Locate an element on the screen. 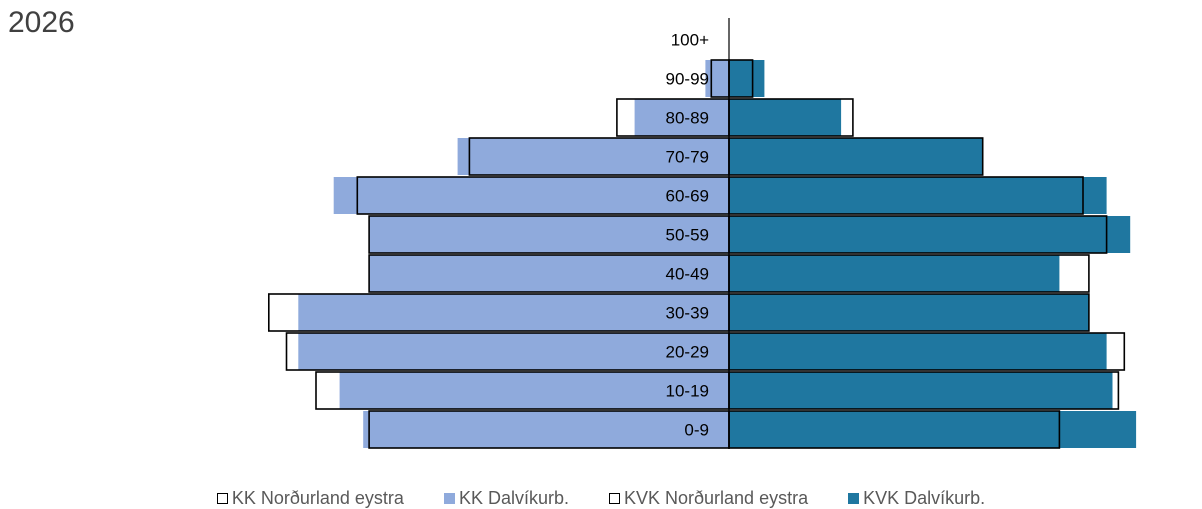  bar-kk-dalv-kurb--20-29 is located at coordinates (513, 351).